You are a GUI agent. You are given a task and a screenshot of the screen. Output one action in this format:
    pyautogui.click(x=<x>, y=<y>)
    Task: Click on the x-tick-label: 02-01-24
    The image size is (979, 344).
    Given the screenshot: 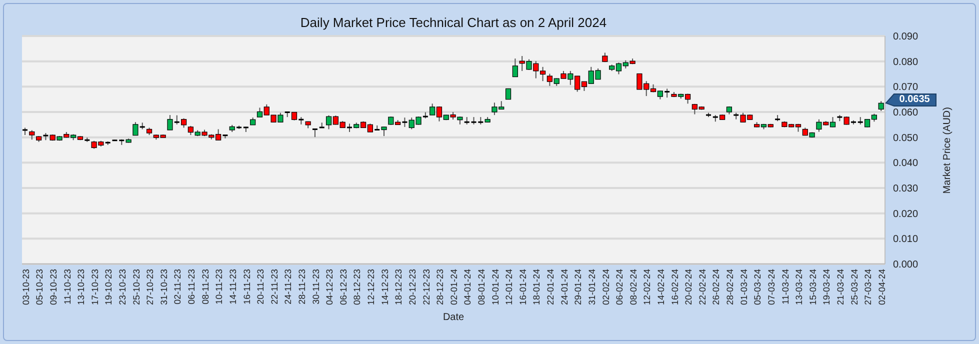 What is the action you would take?
    pyautogui.click(x=453, y=287)
    